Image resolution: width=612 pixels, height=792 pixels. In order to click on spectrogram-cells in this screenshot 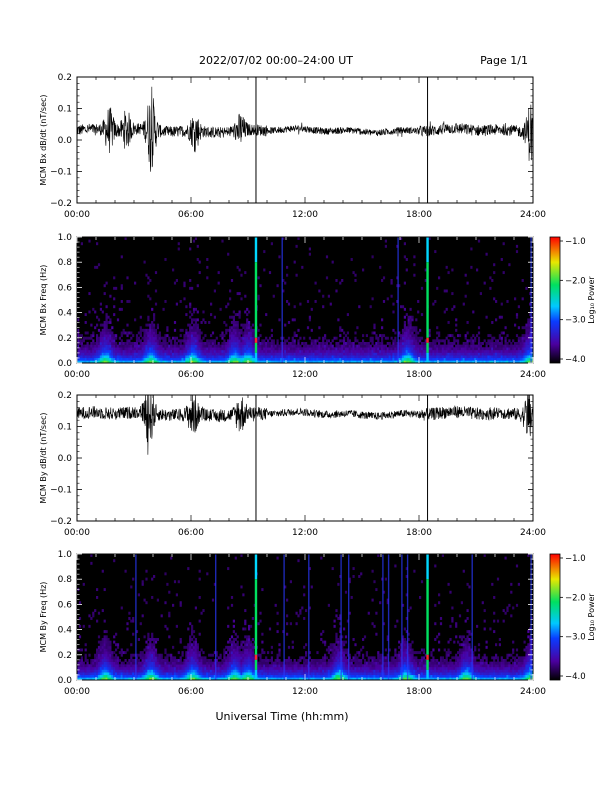, I will do `click(305, 617)`.